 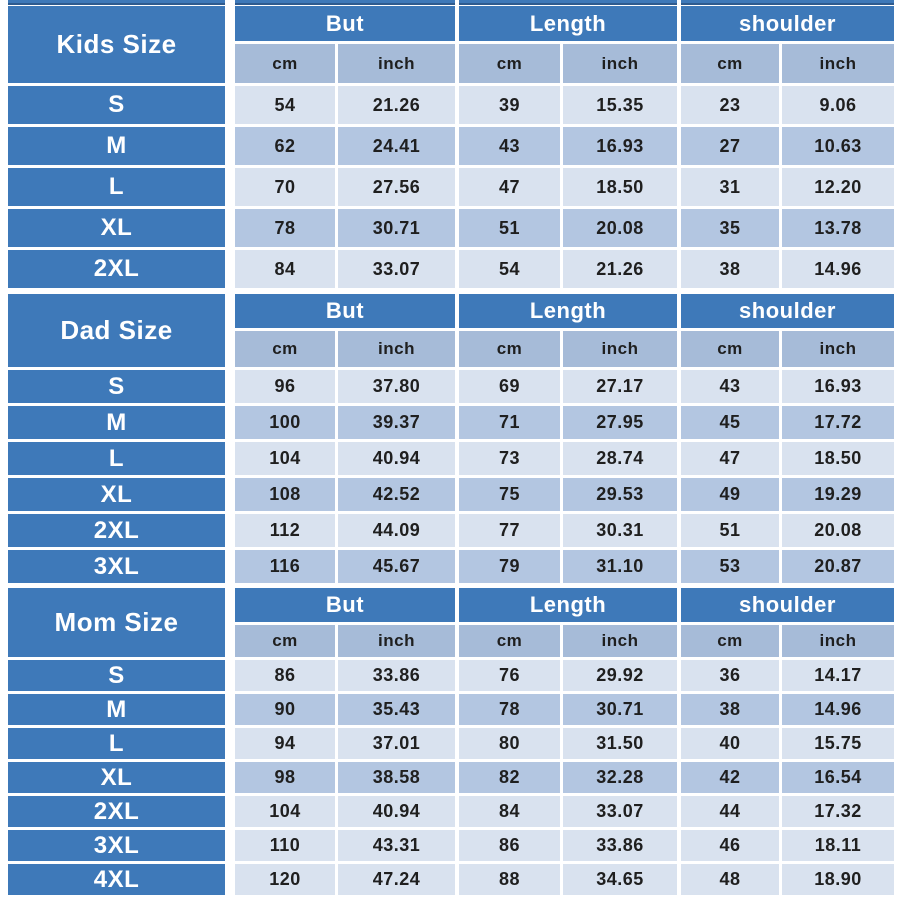 What do you see at coordinates (116, 44) in the screenshot?
I see `section-label: Kids Size` at bounding box center [116, 44].